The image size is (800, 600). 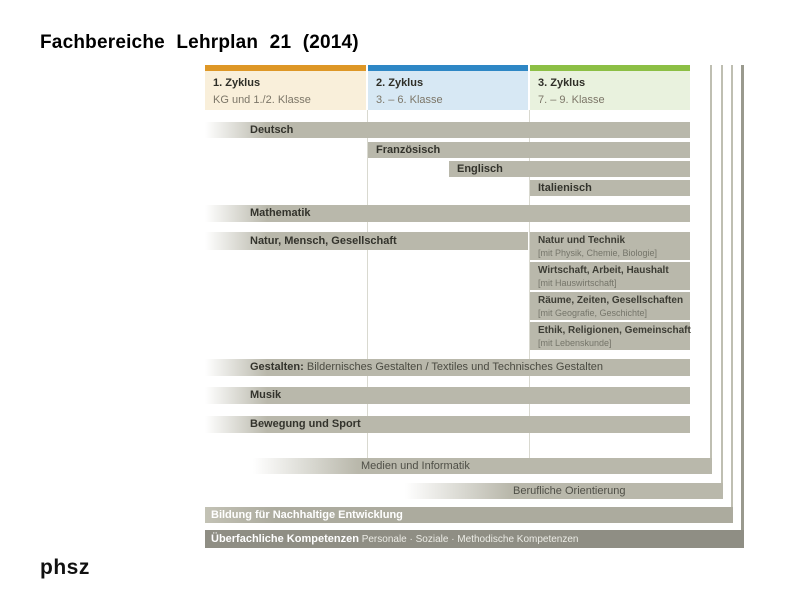 What do you see at coordinates (277, 367) in the screenshot?
I see `gestalten-label-bold: Gestalten:` at bounding box center [277, 367].